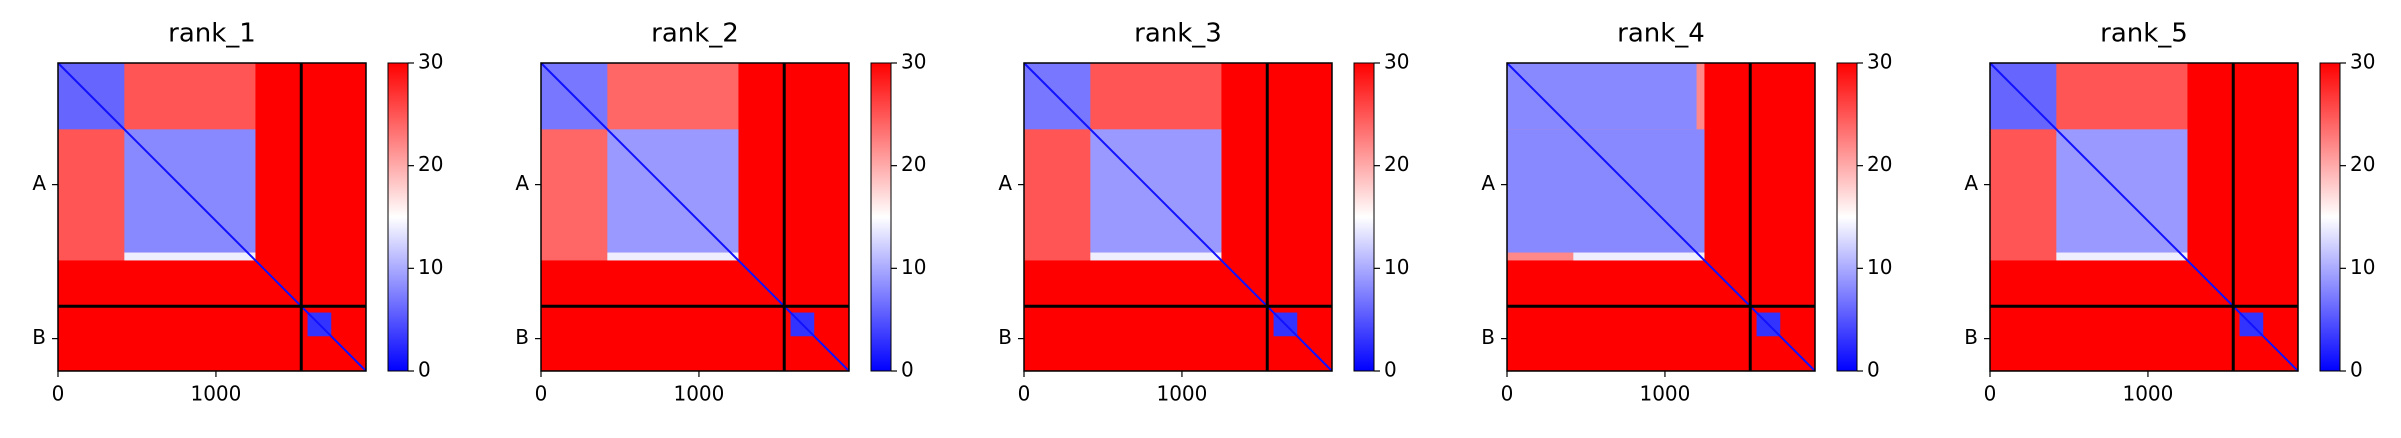  Describe the element at coordinates (2144, 34) in the screenshot. I see `panel-title: rank_5` at that location.